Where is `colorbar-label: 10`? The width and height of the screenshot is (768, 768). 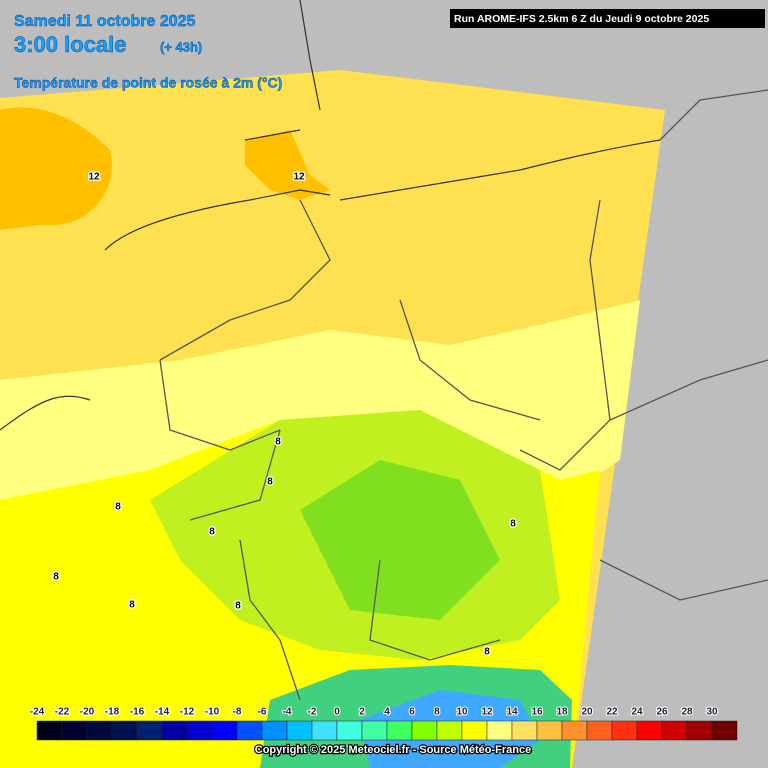 colorbar-label: 10 is located at coordinates (462, 712).